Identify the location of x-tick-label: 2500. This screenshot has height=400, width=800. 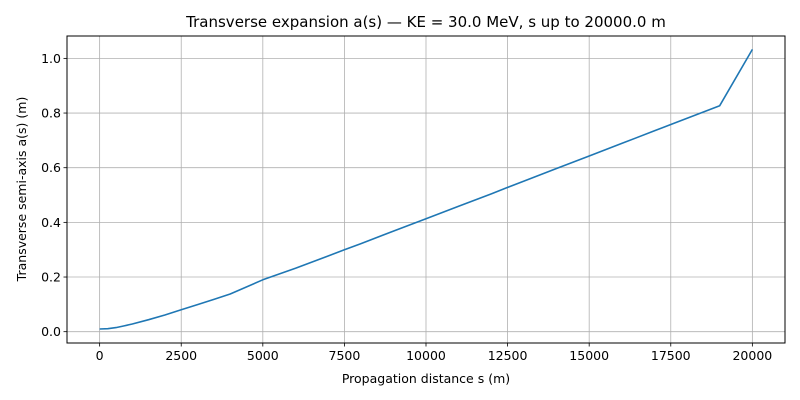
(181, 355).